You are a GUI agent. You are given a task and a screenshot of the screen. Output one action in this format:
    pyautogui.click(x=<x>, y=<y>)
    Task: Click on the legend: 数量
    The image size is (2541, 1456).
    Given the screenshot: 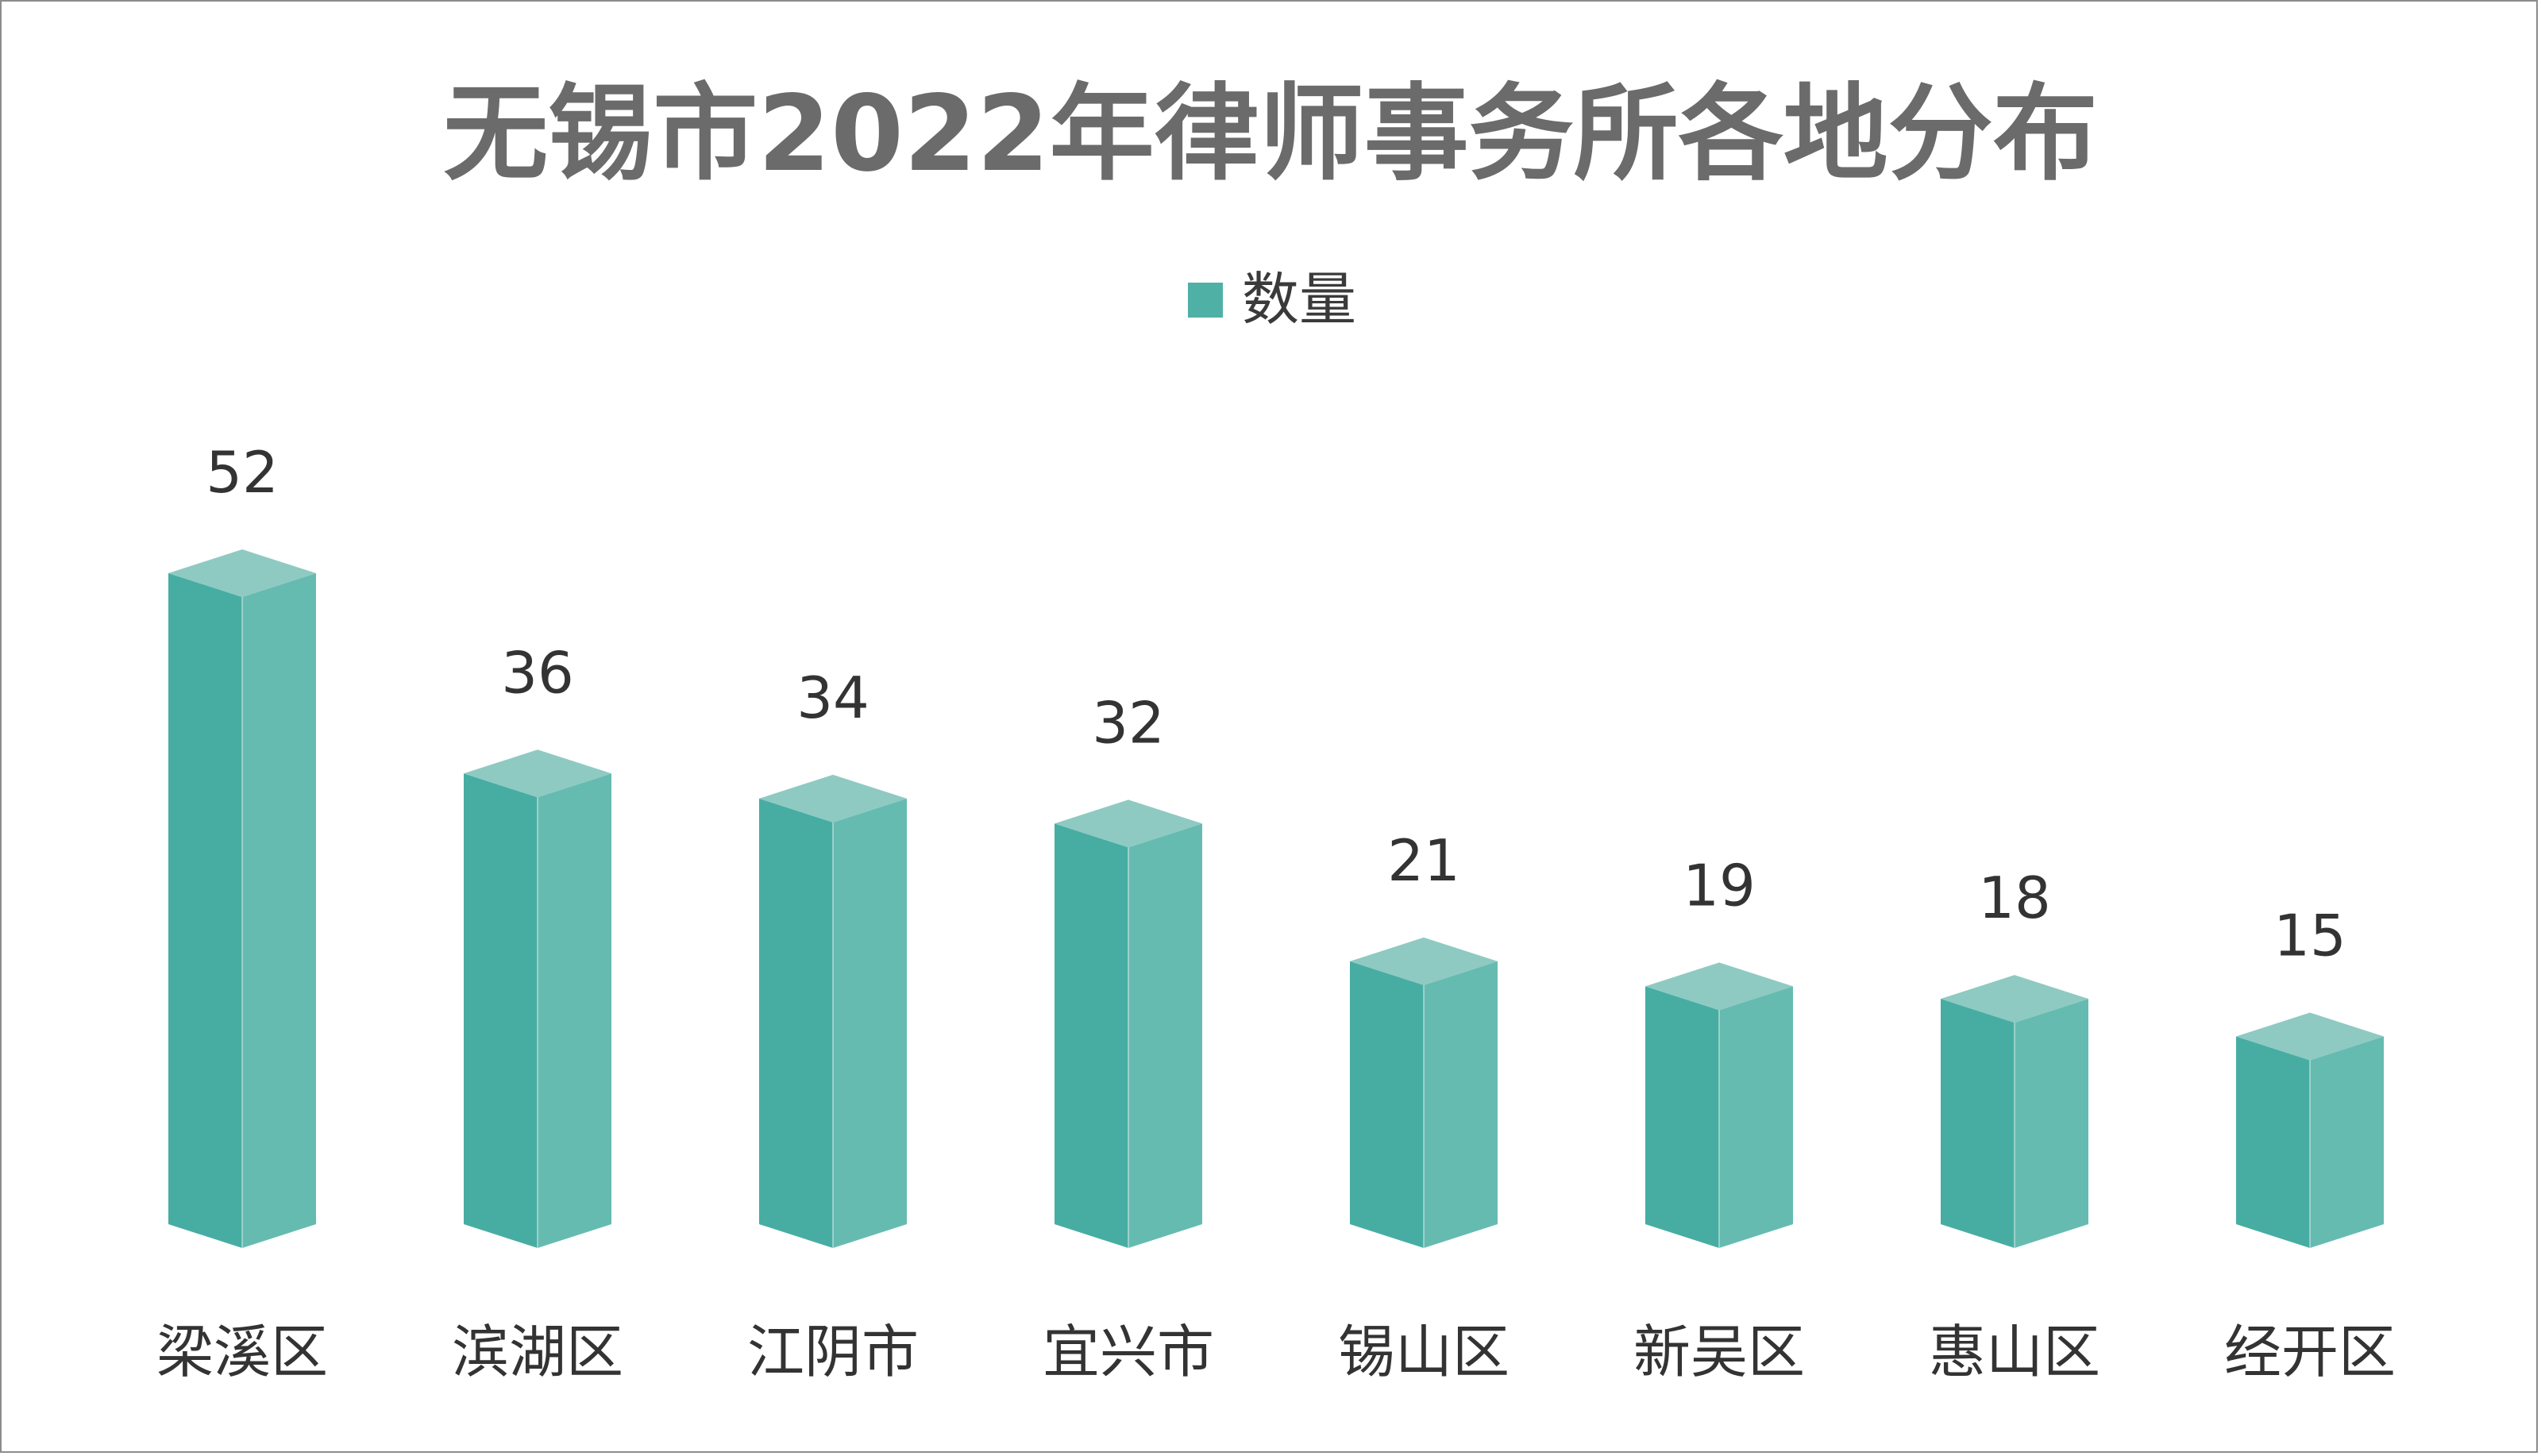 What is the action you would take?
    pyautogui.click(x=1272, y=299)
    